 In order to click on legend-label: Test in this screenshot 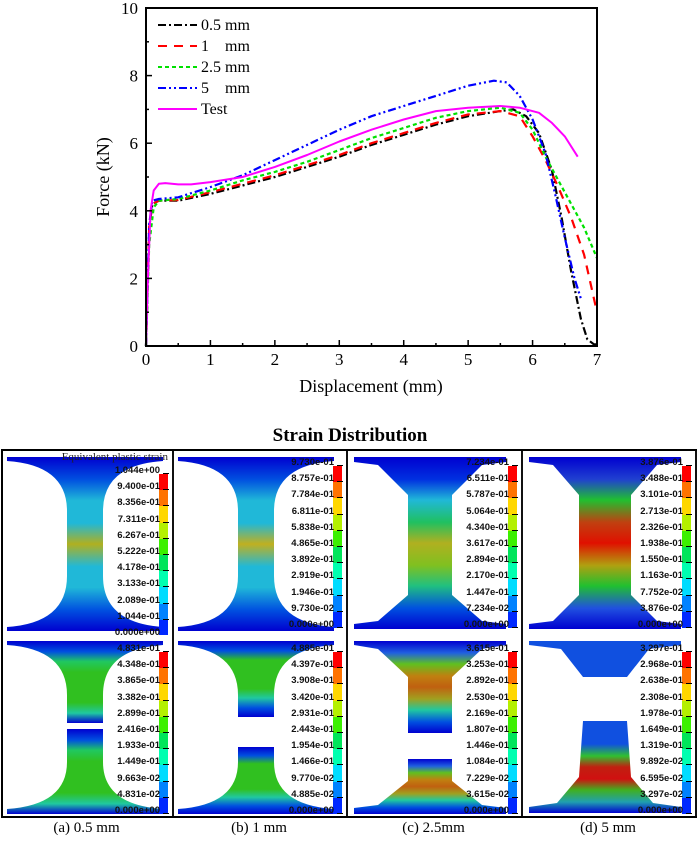, I will do `click(214, 109)`.